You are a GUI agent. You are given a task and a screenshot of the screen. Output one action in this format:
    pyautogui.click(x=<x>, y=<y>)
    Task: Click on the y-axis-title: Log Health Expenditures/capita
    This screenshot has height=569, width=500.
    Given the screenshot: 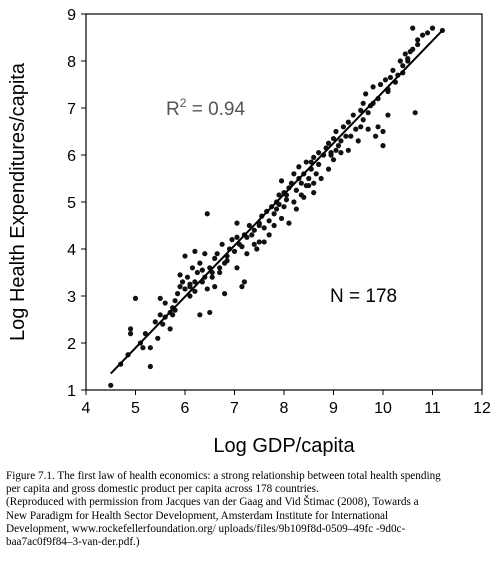 What is the action you would take?
    pyautogui.click(x=18, y=201)
    